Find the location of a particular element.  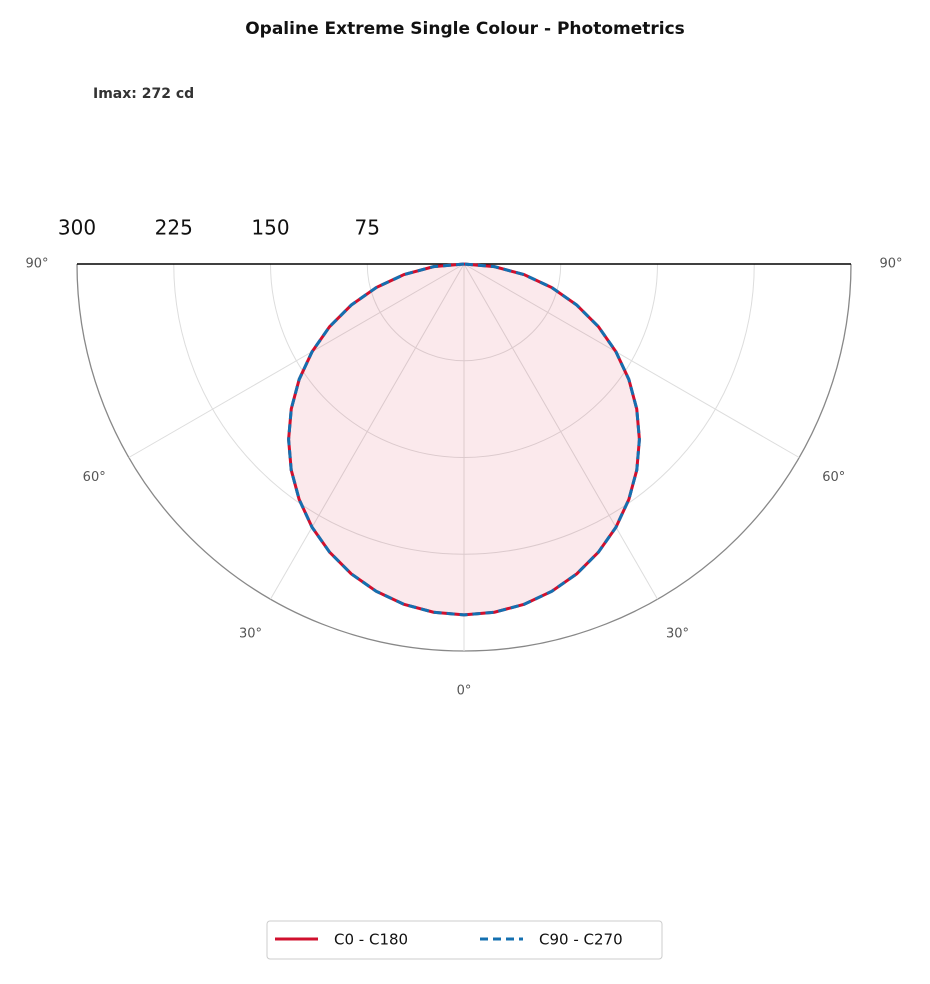

r-tick-label: 300 is located at coordinates (77, 228).